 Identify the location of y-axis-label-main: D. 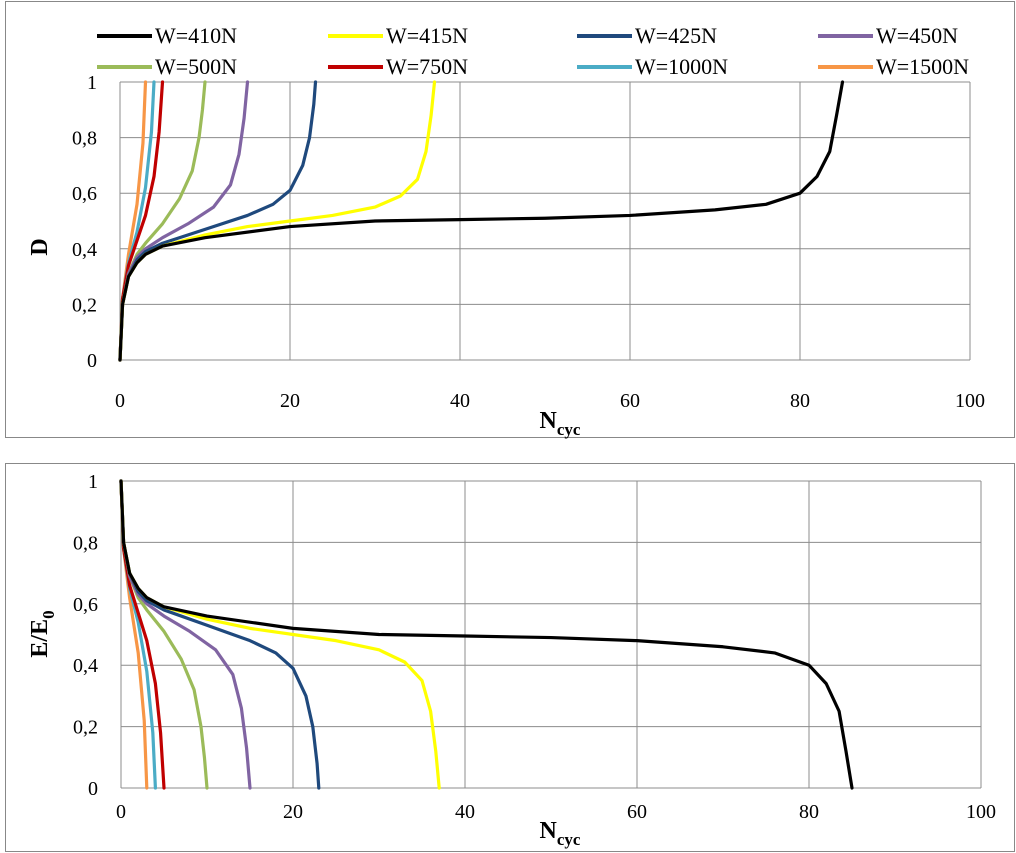
(40, 246).